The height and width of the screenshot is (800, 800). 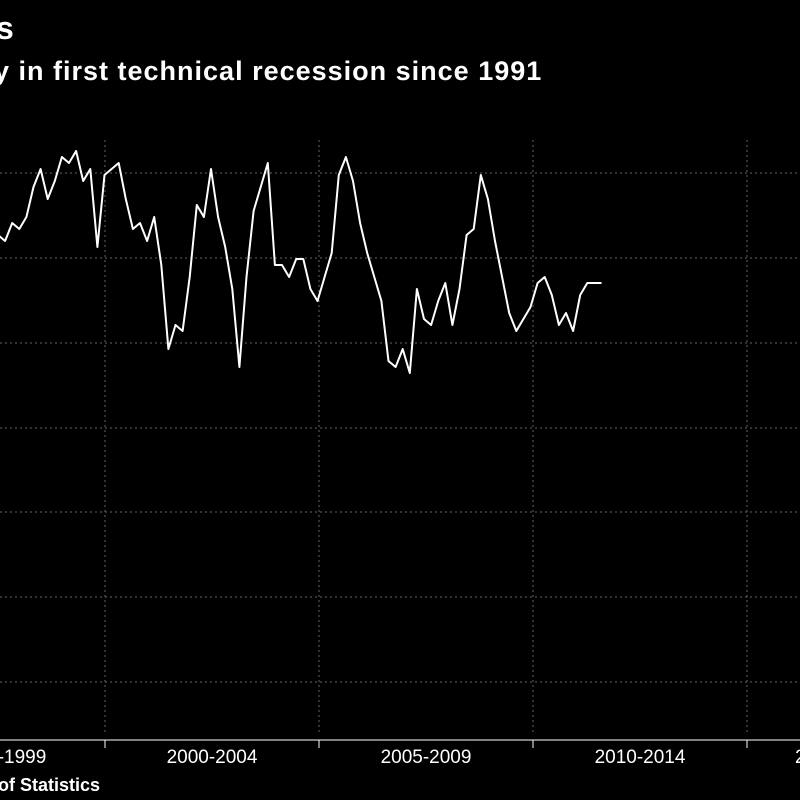 I want to click on source-note: of Statistics, so click(x=50, y=785).